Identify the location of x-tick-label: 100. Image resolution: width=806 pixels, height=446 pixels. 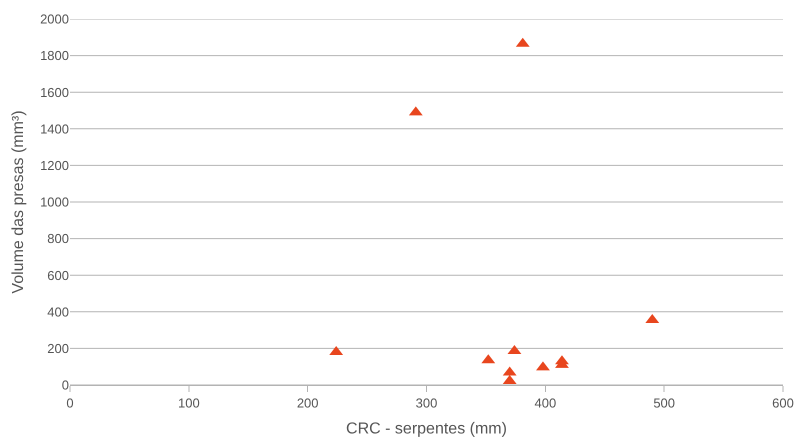
(189, 403).